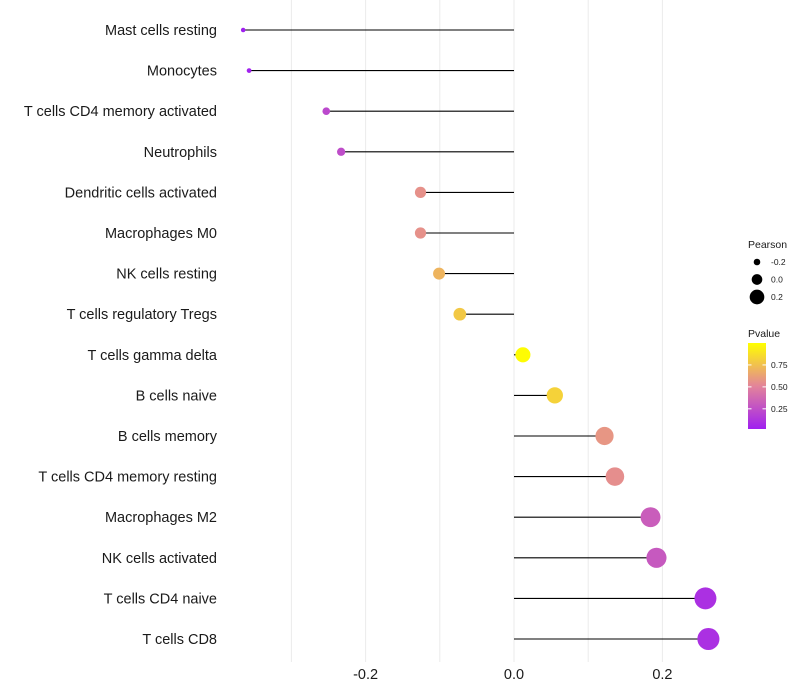 The image size is (800, 700). What do you see at coordinates (161, 518) in the screenshot?
I see `category-label: Macrophages M2` at bounding box center [161, 518].